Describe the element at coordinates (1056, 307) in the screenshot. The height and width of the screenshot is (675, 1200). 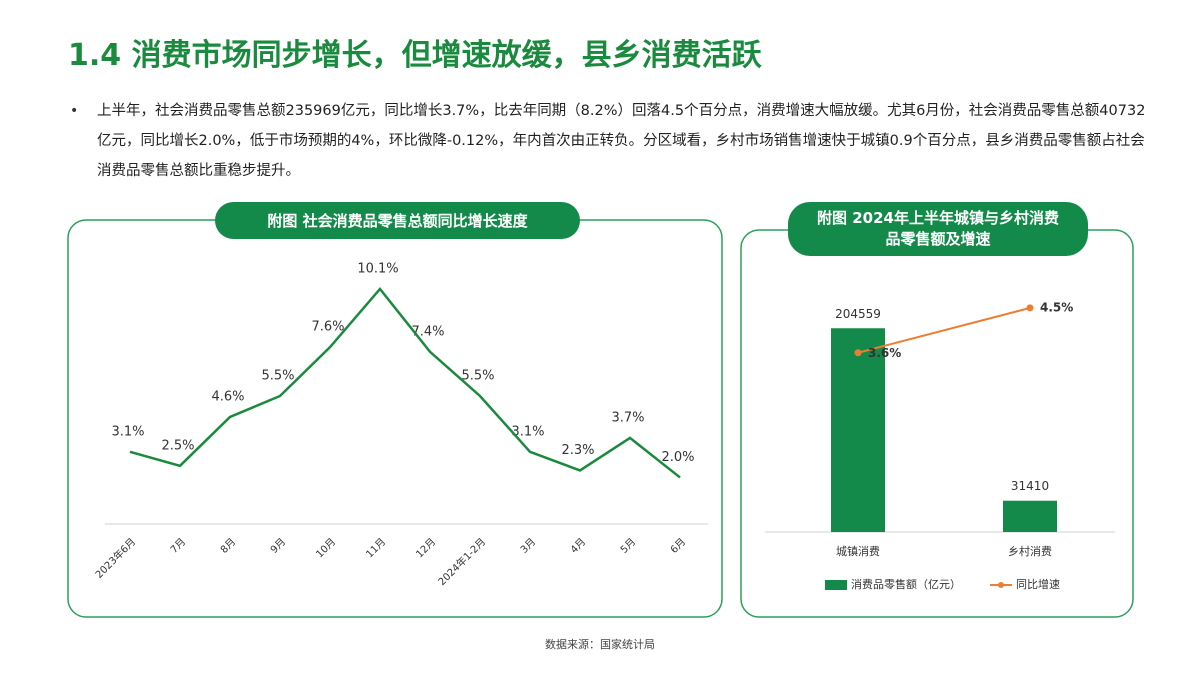
I see `data-label: 4.5%` at that location.